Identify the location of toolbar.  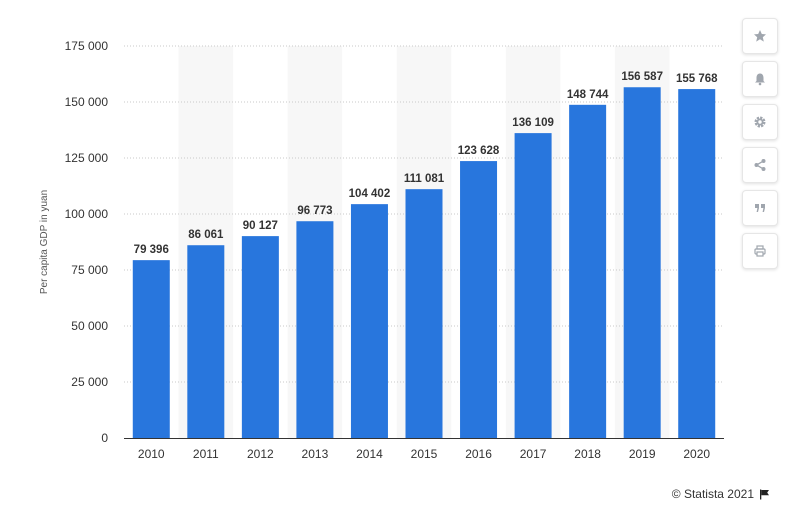
(760, 147).